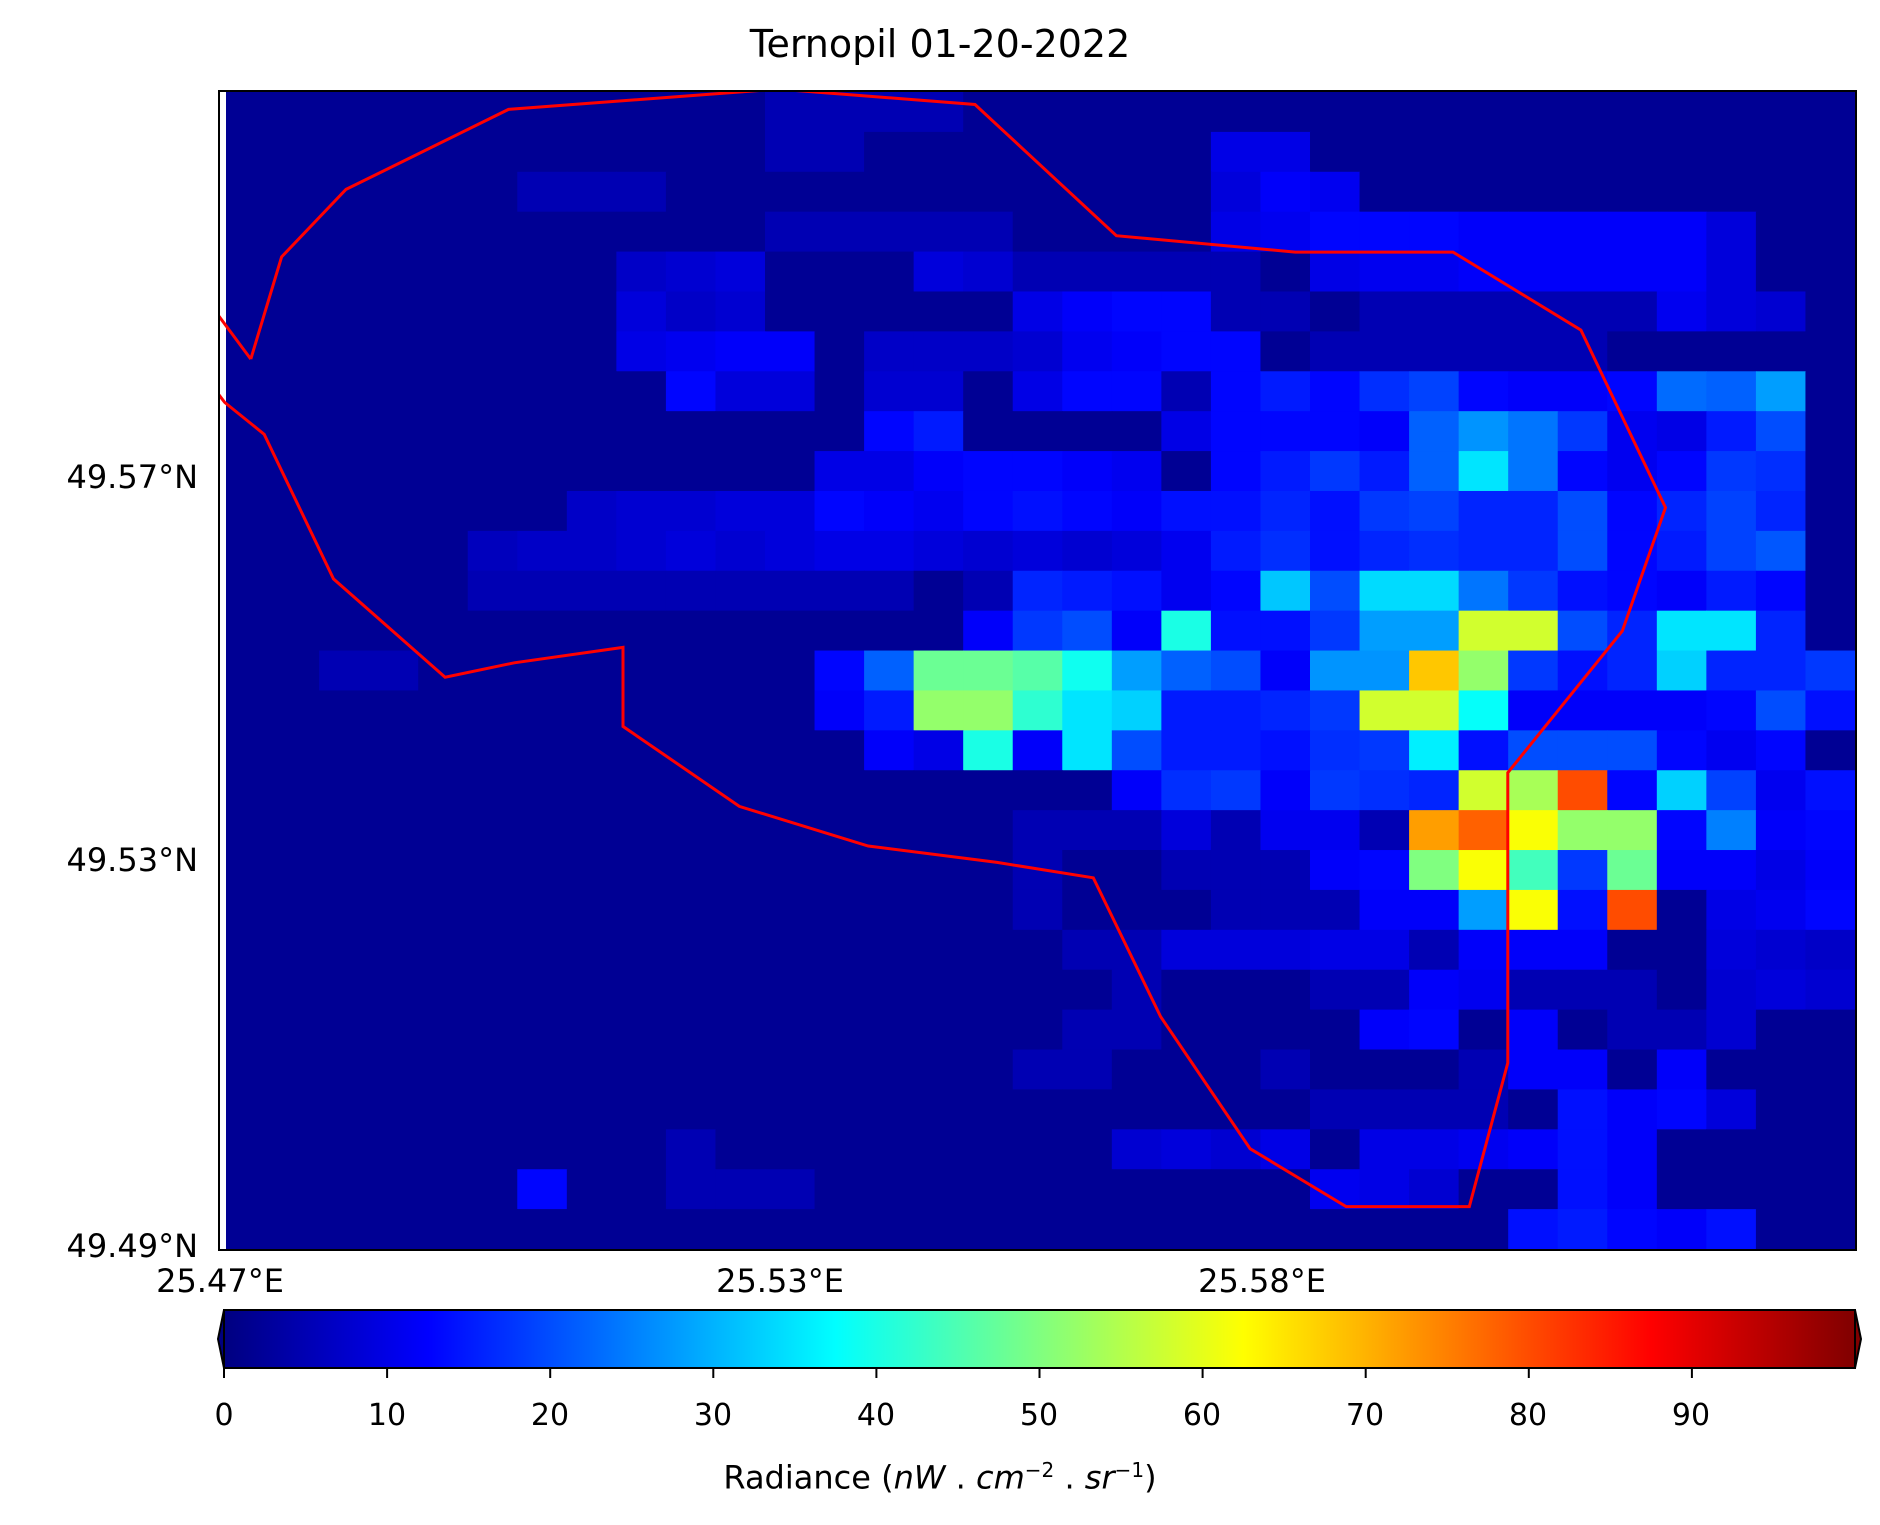 This screenshot has width=1880, height=1525. I want to click on colorbar-tick-8: 80, so click(1528, 1415).